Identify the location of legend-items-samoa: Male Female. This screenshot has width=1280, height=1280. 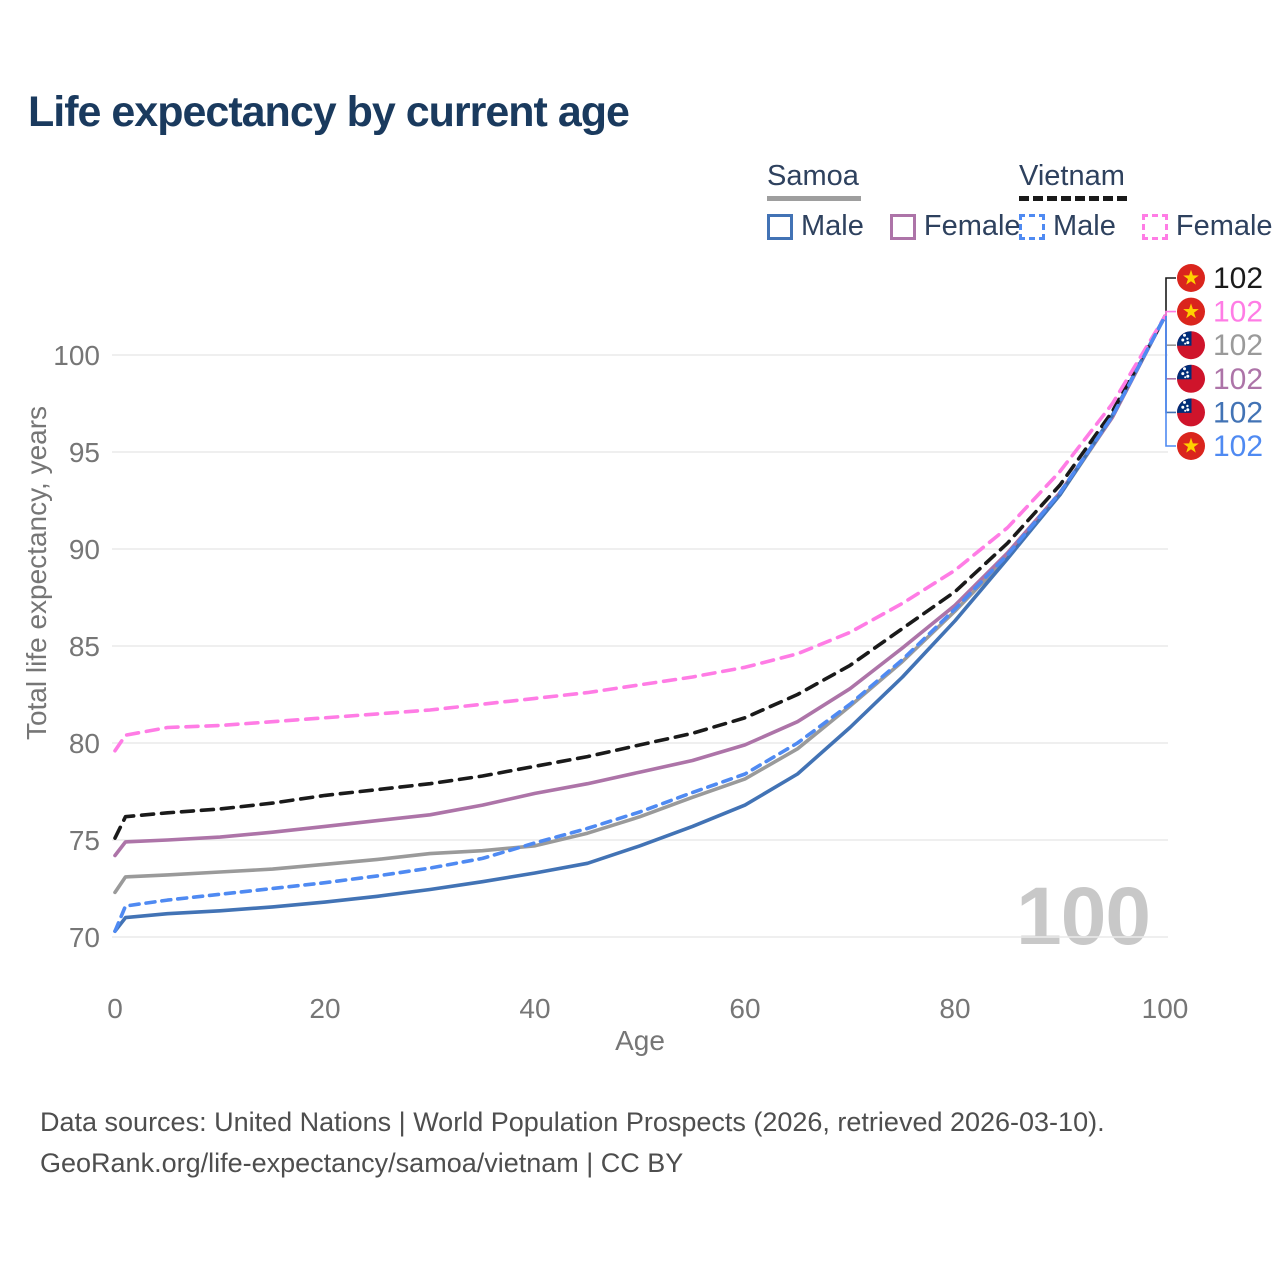
(894, 226).